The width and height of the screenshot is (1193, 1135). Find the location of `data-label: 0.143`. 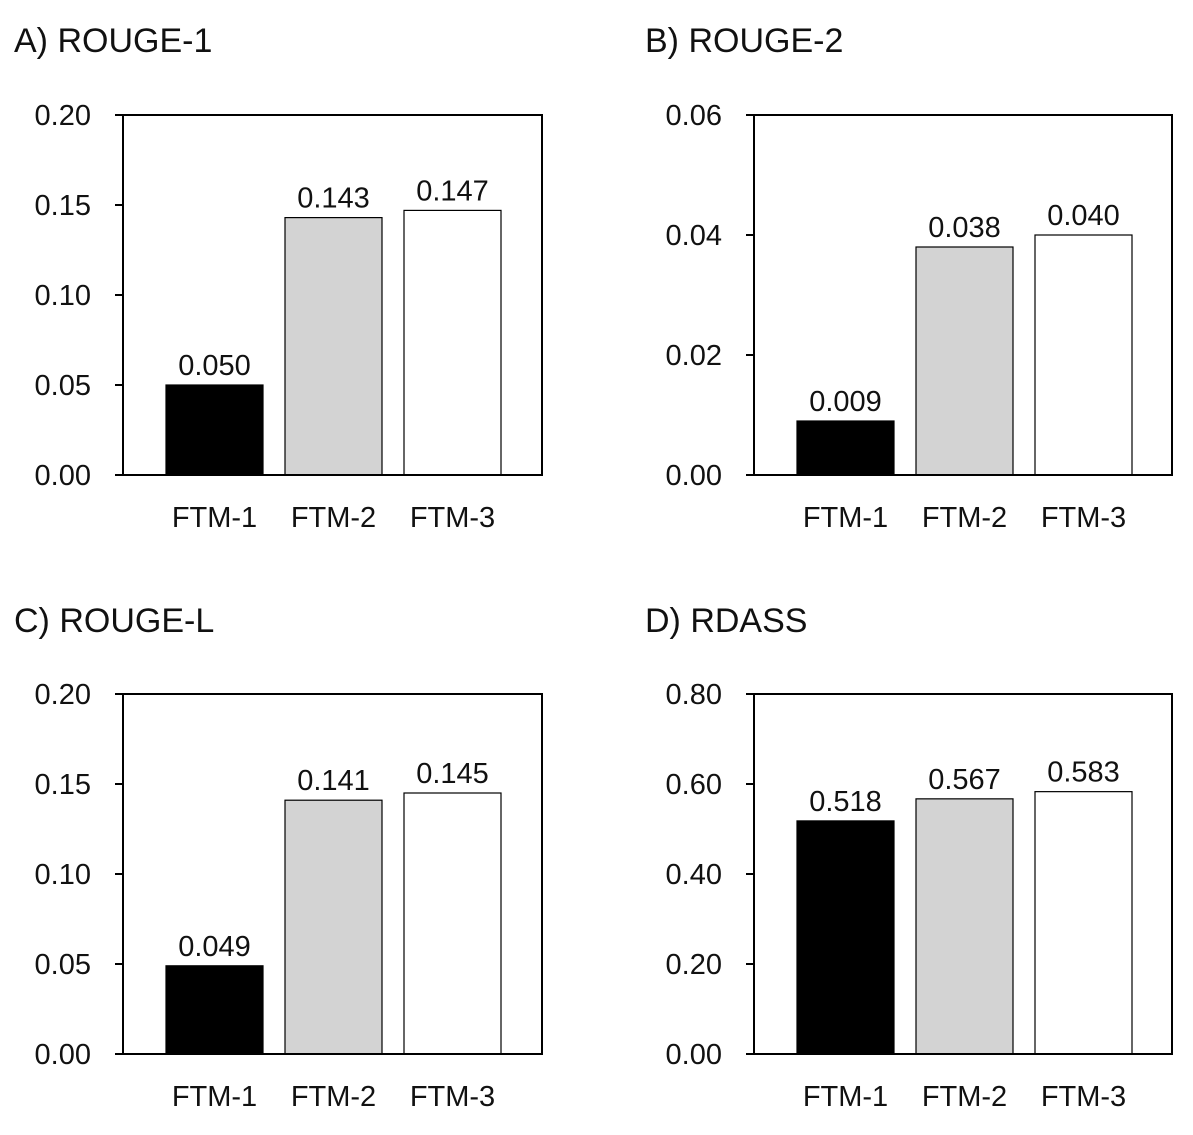

data-label: 0.143 is located at coordinates (333, 199).